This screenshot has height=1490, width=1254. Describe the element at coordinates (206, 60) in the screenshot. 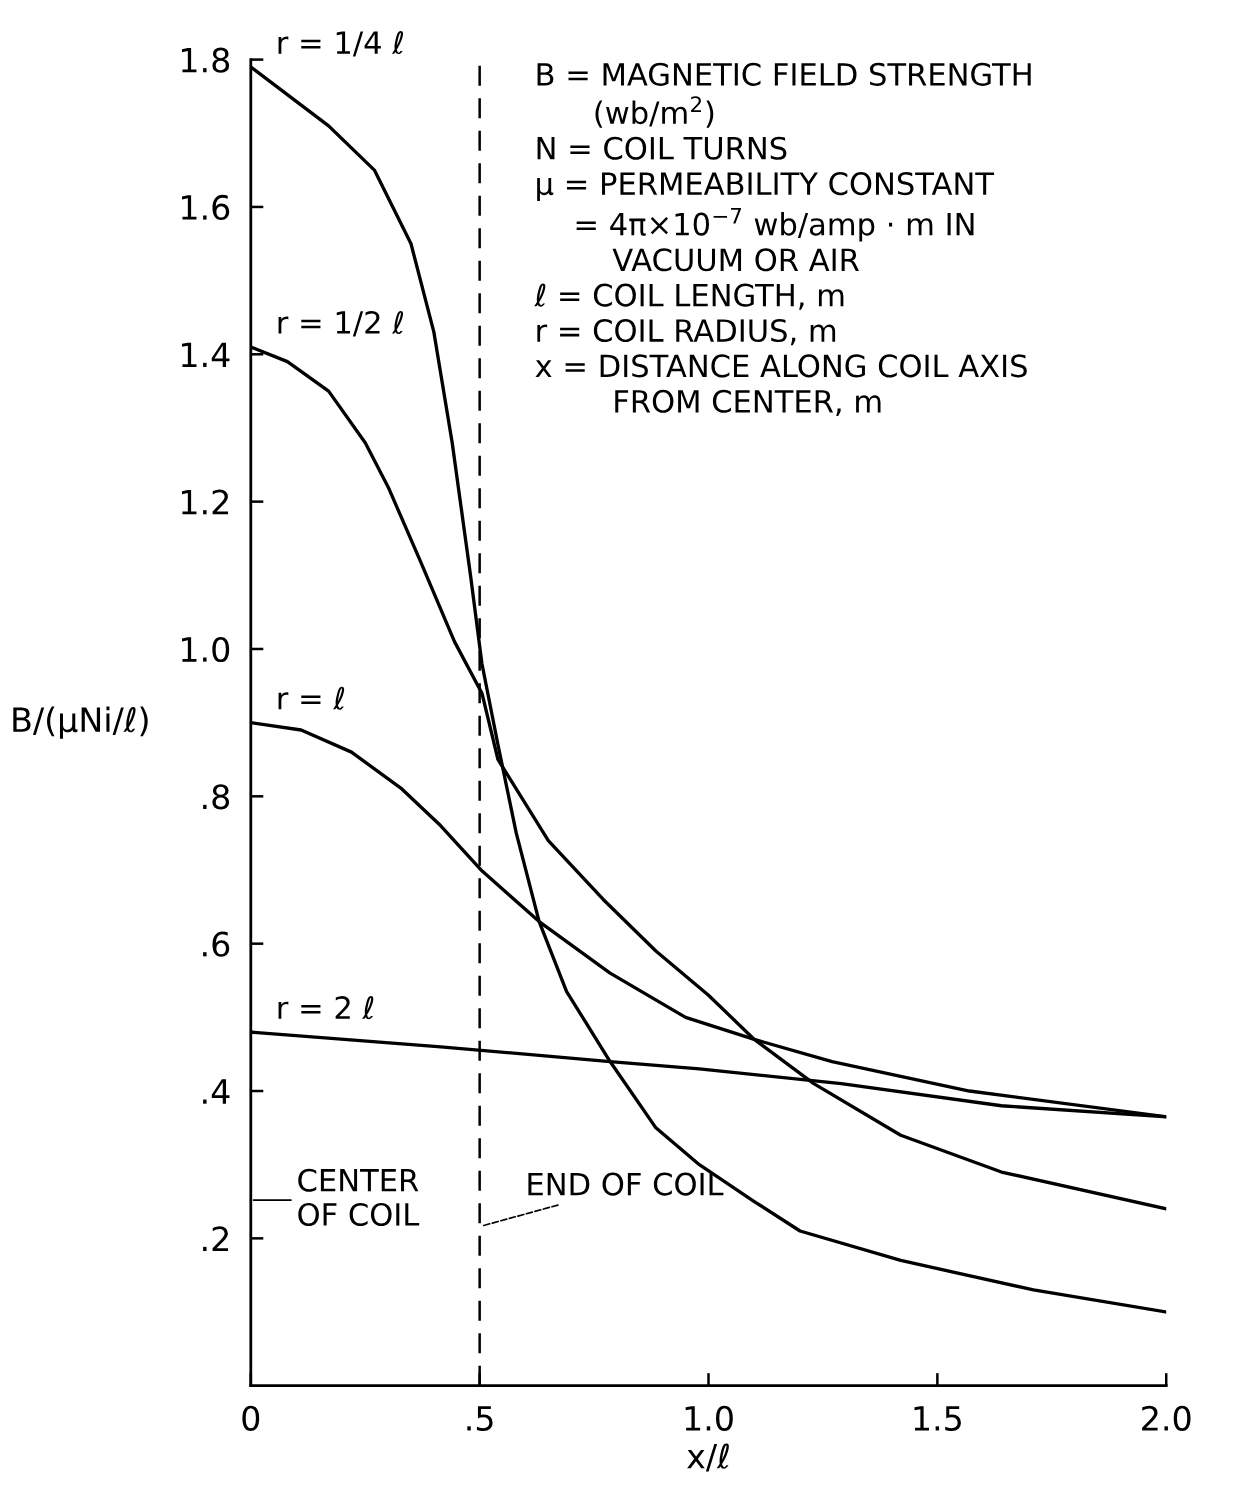

I see `y-tick-label: 1.8` at that location.